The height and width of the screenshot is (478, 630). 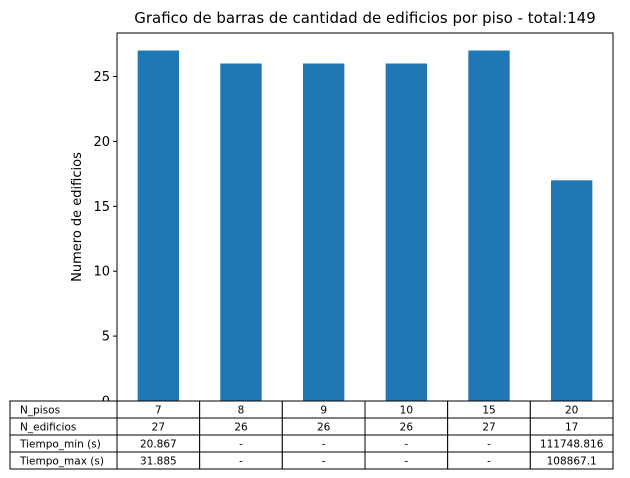 What do you see at coordinates (323, 411) in the screenshot?
I see `table-cell-value: 9` at bounding box center [323, 411].